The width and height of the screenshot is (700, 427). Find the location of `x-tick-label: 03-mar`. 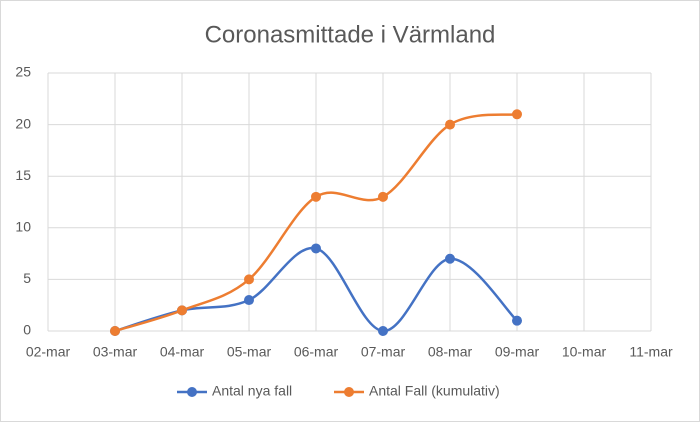

x-tick-label: 03-mar is located at coordinates (115, 352).